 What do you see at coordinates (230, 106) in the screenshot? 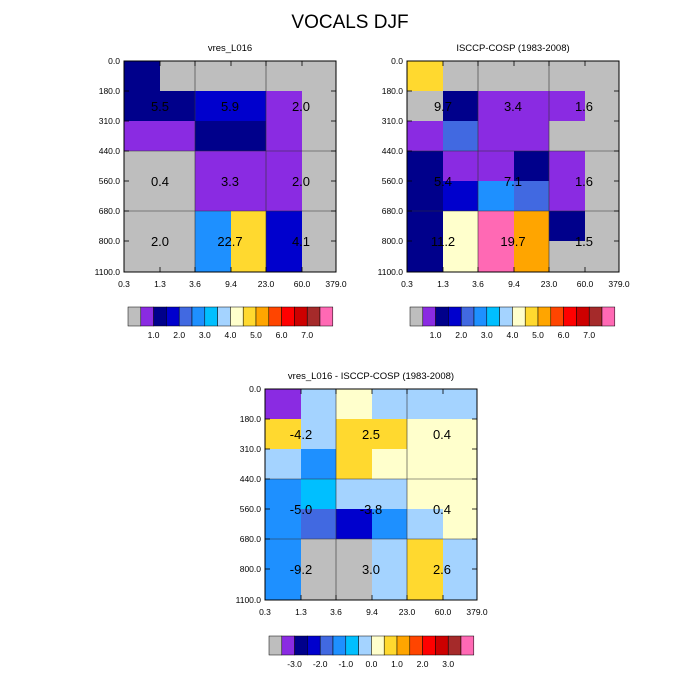
I see `panel1-box-label: 5.9` at bounding box center [230, 106].